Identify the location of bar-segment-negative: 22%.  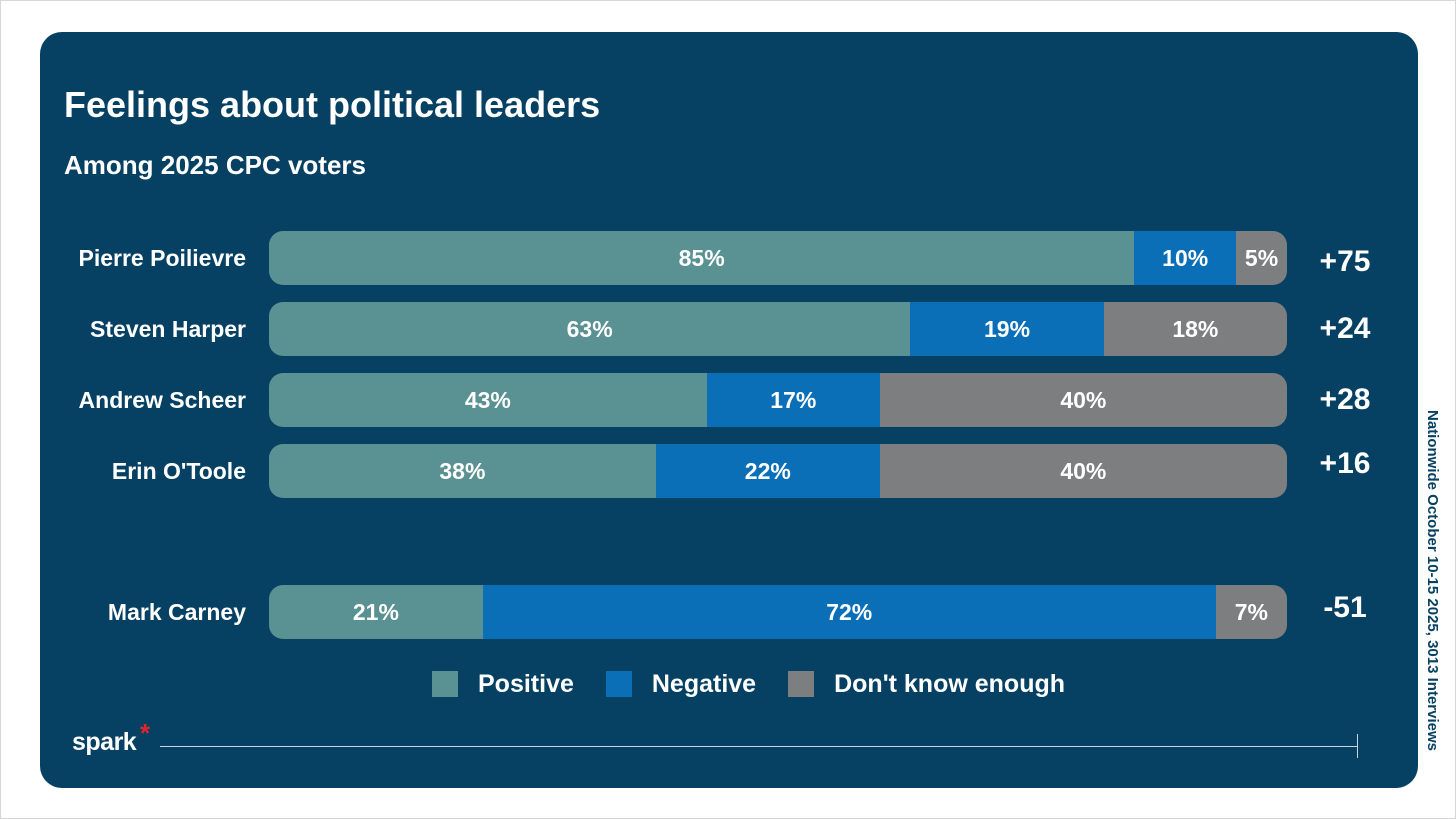
(767, 471).